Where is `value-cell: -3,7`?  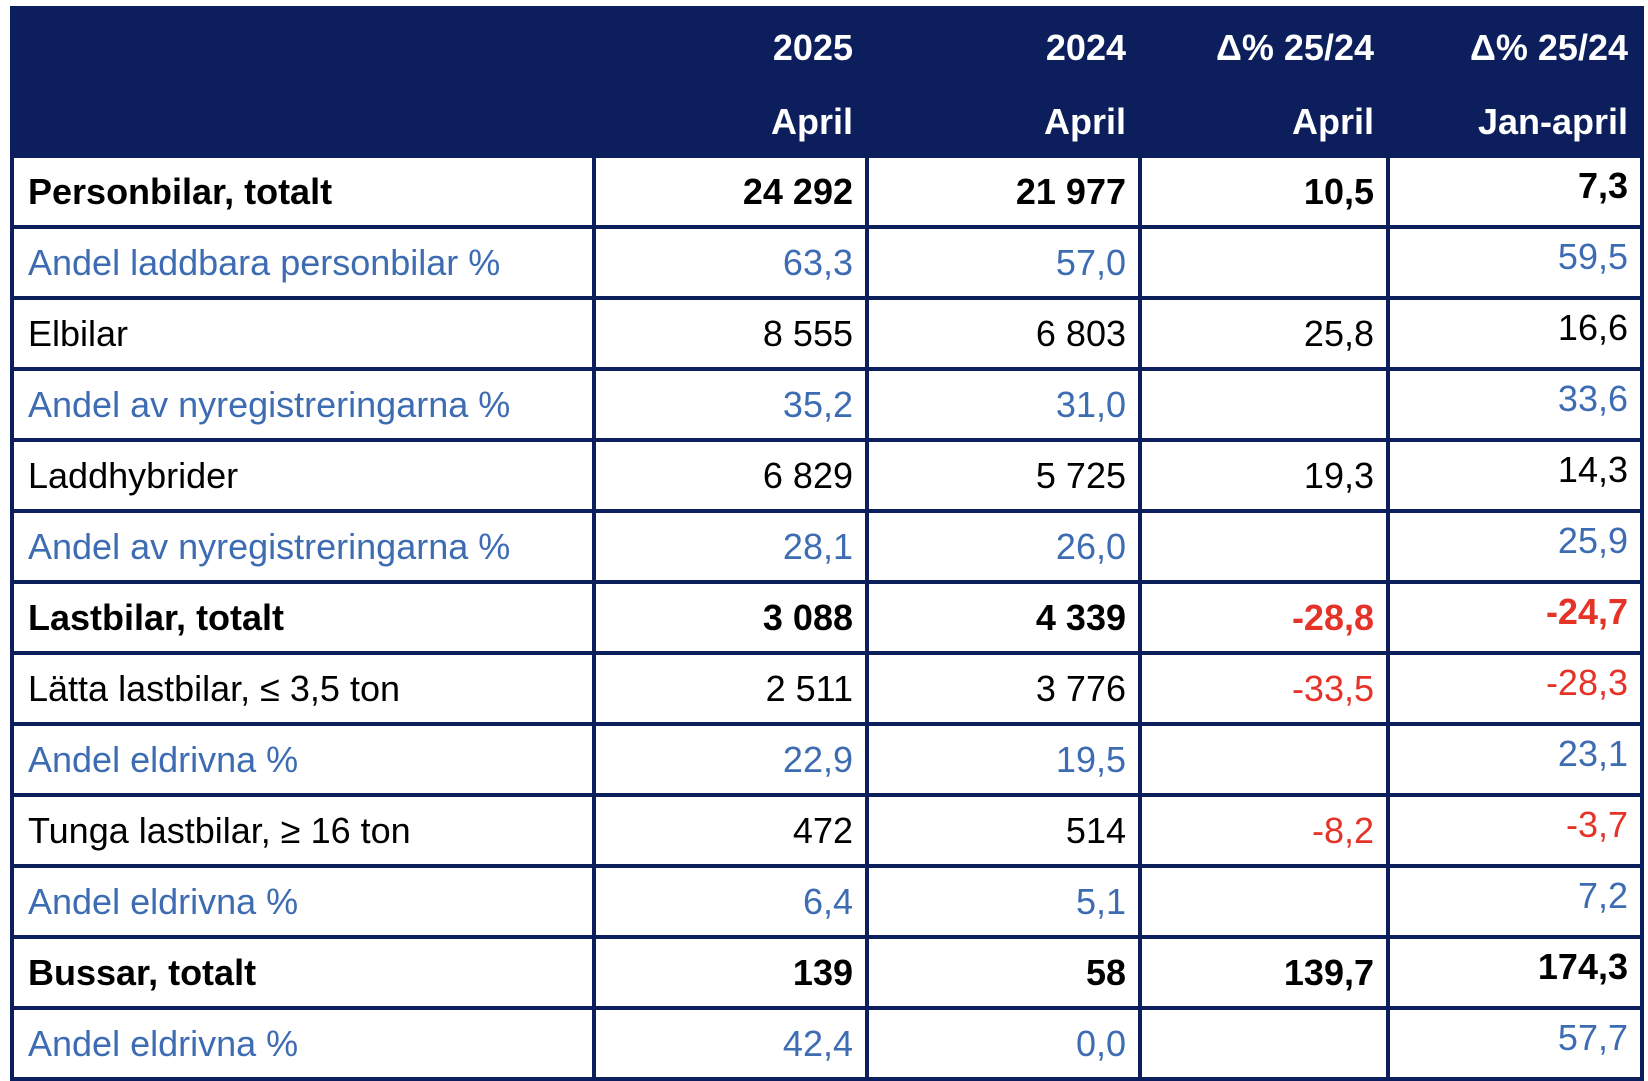
value-cell: -3,7 is located at coordinates (1515, 830).